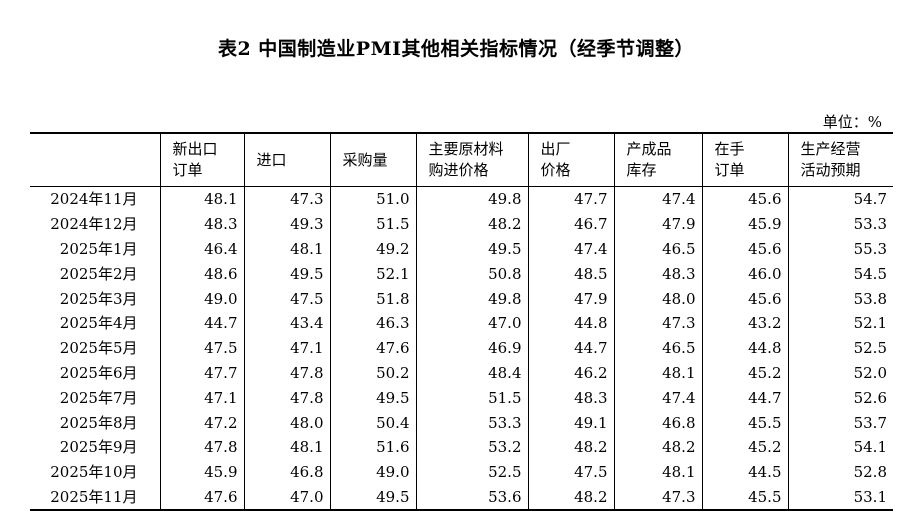 The width and height of the screenshot is (912, 528). I want to click on month-cell: 2025年8月, so click(98, 422).